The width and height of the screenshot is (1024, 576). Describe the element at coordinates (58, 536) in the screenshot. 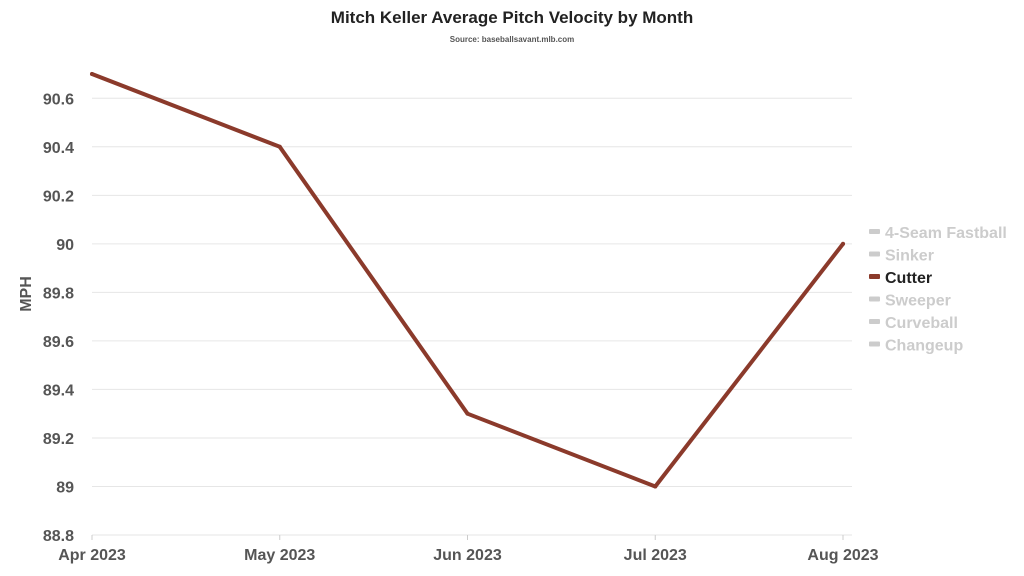

I see `y-tick-label: 88.8` at that location.